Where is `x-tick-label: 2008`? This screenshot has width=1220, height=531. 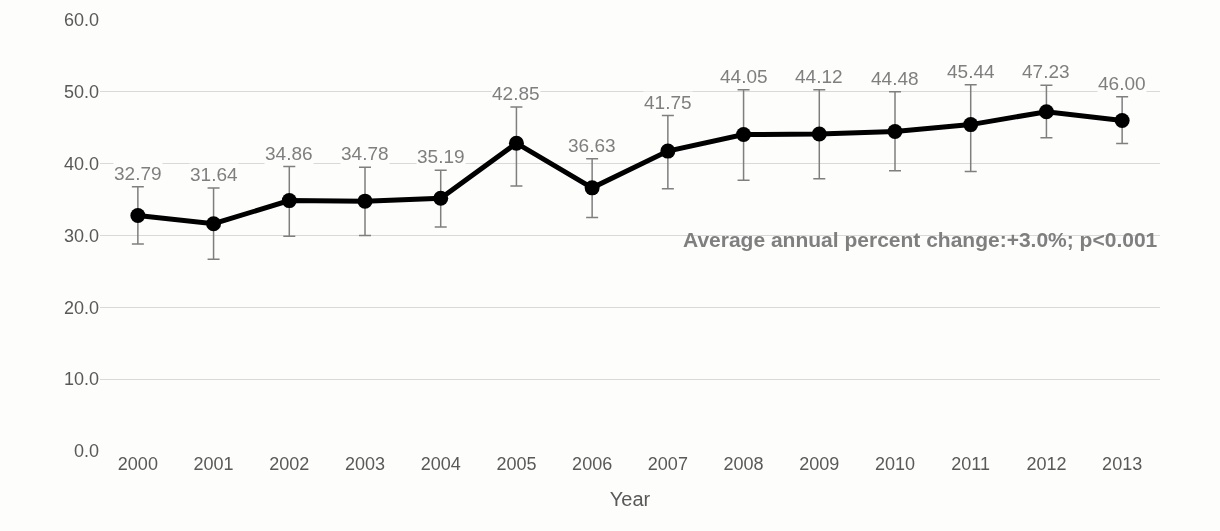 x-tick-label: 2008 is located at coordinates (743, 464).